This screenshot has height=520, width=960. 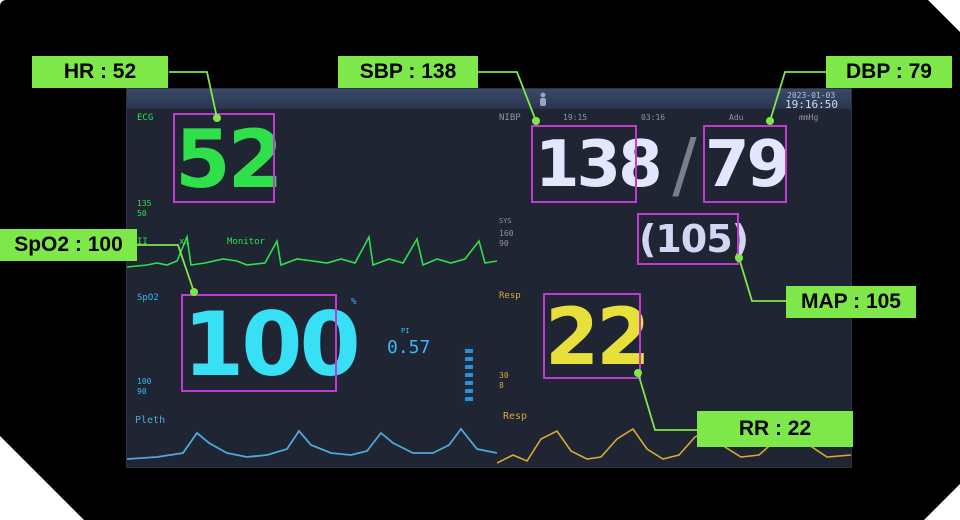 What do you see at coordinates (145, 118) in the screenshot?
I see `ecg-label: ECG` at bounding box center [145, 118].